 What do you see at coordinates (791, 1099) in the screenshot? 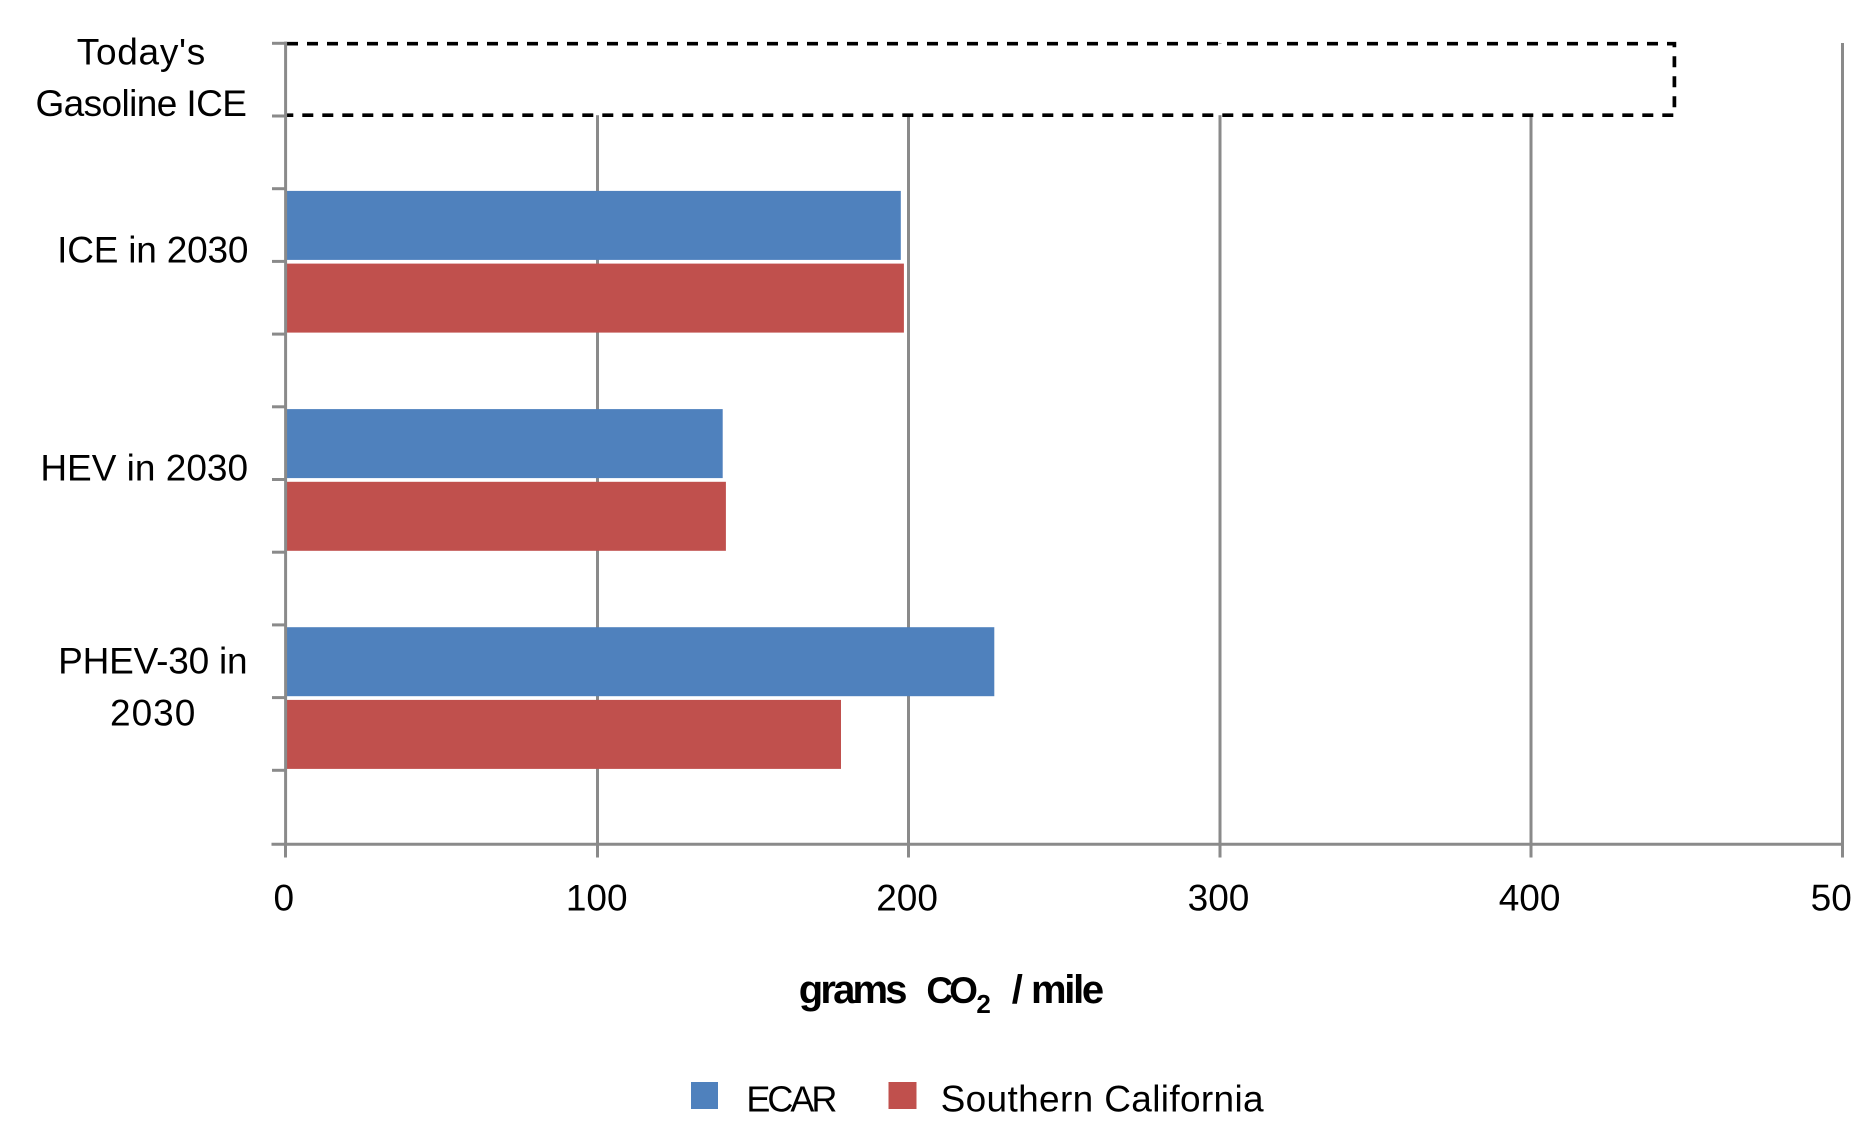
I see `svg-text: ECAR` at bounding box center [791, 1099].